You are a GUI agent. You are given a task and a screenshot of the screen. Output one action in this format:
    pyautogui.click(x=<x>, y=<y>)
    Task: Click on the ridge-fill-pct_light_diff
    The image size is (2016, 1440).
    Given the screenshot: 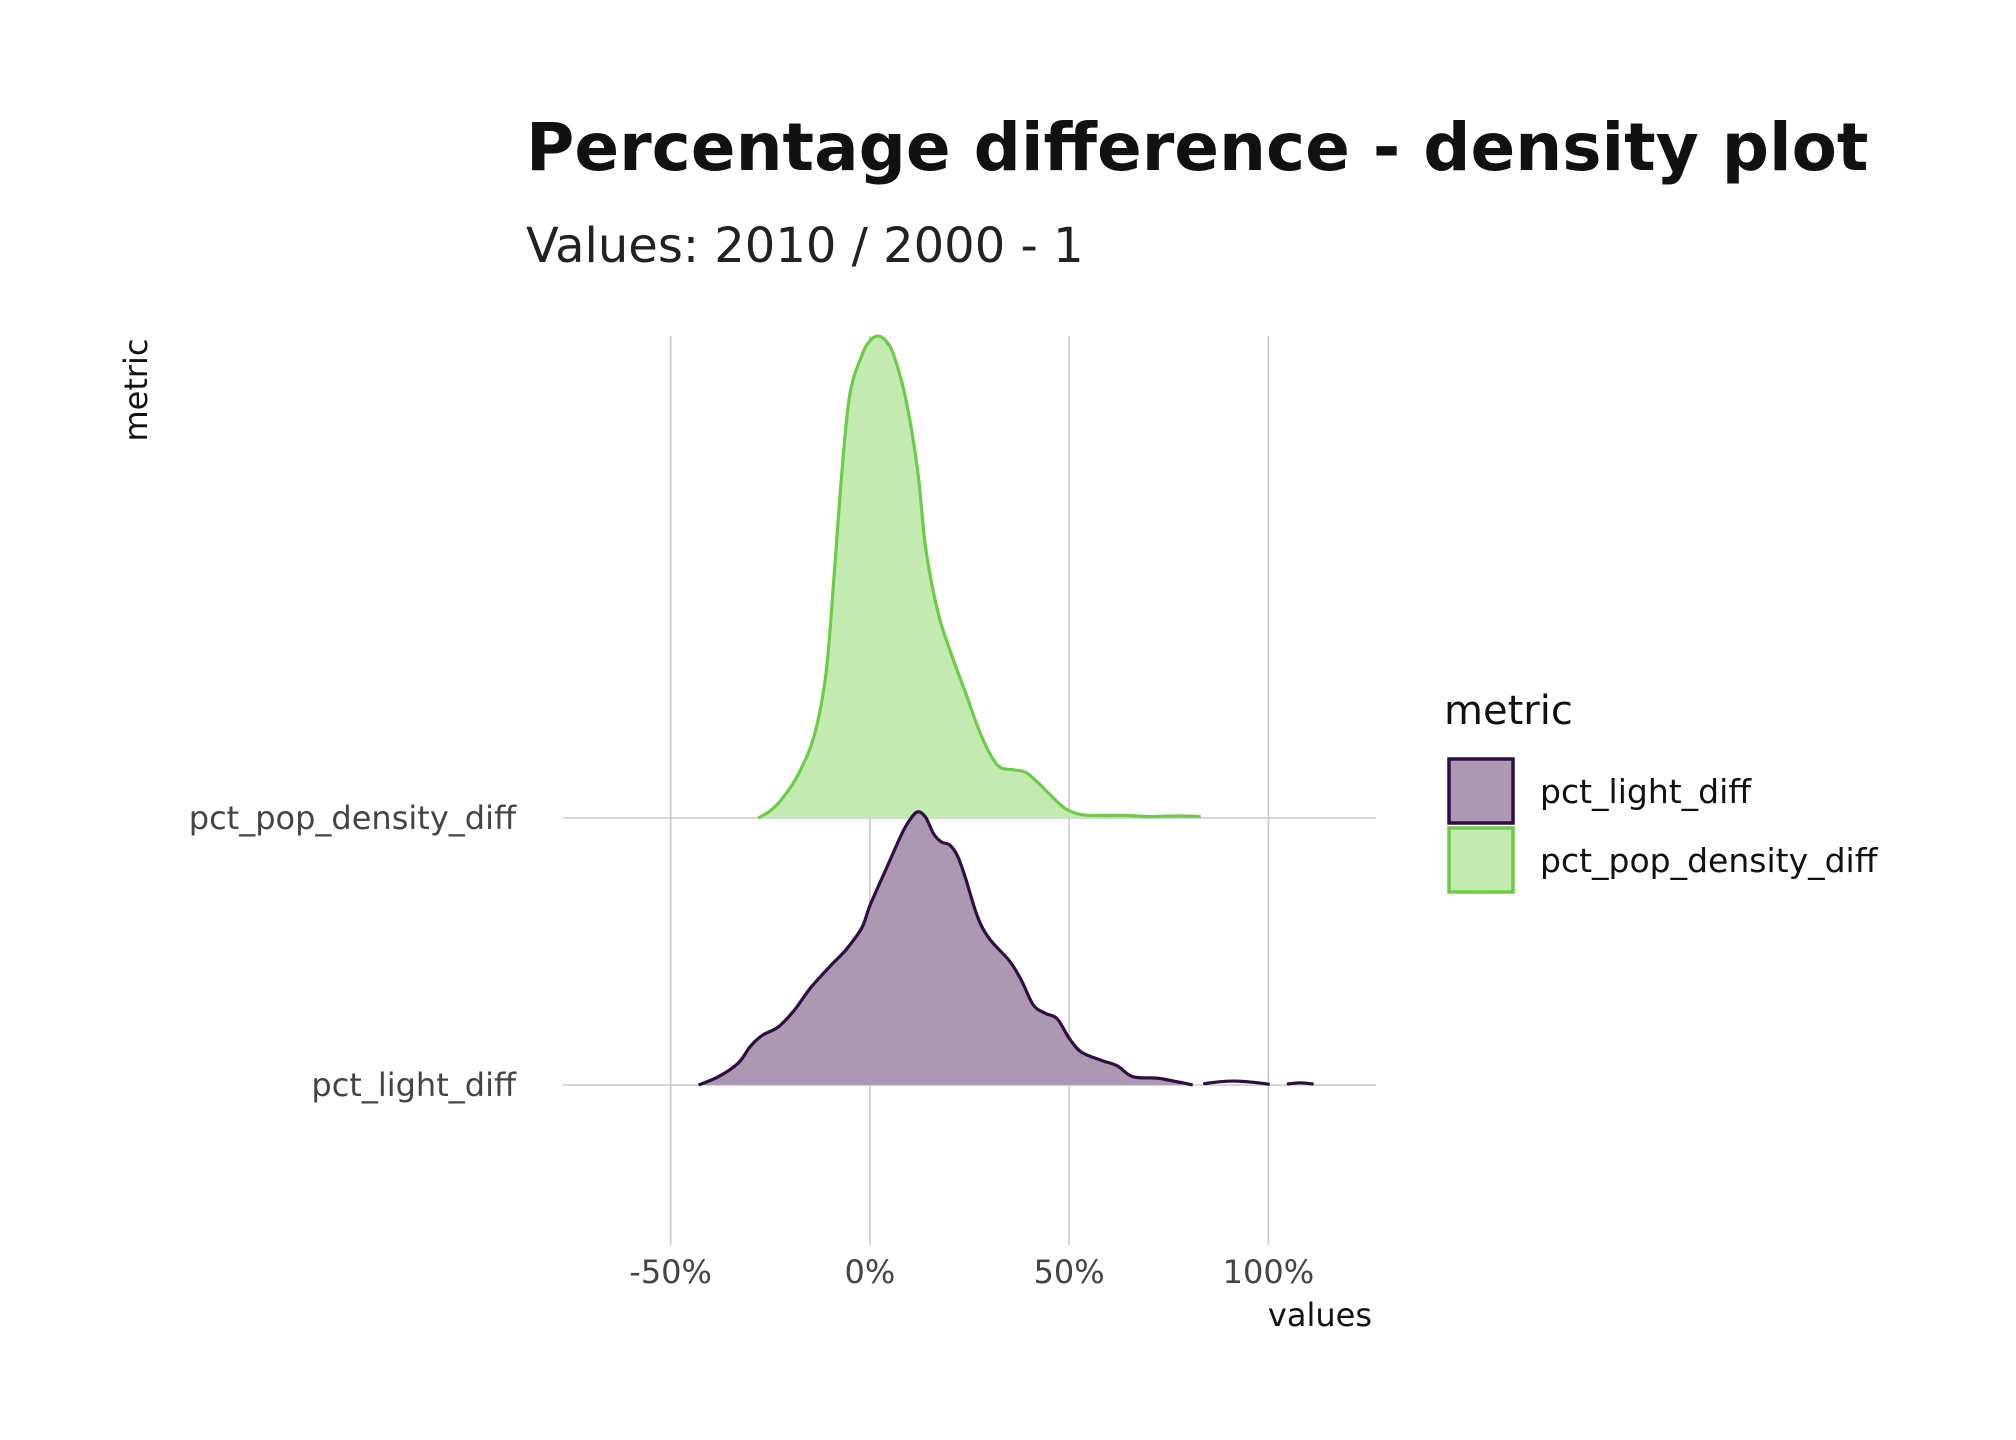 What is the action you would take?
    pyautogui.click(x=945, y=948)
    